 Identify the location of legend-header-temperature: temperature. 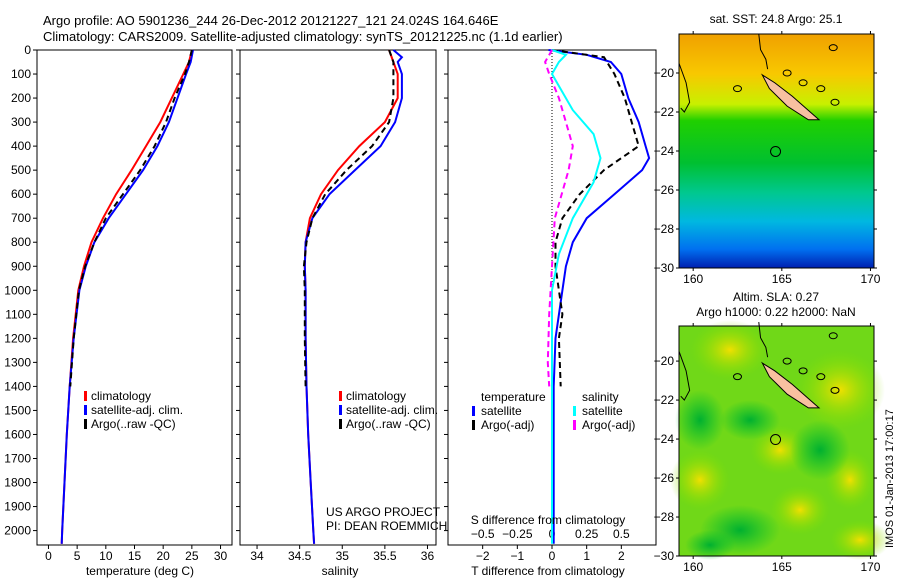
(513, 397).